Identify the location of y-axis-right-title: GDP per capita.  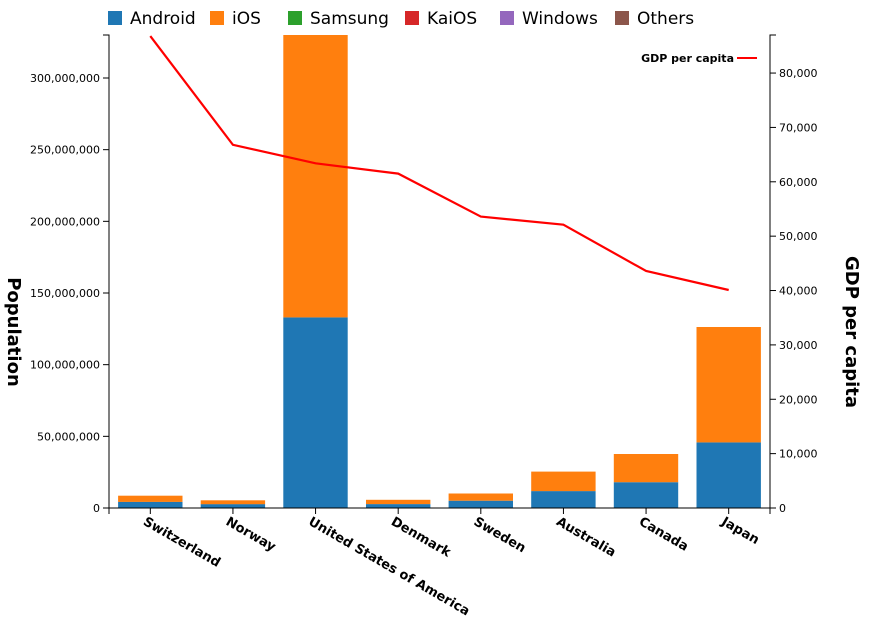
(851, 332).